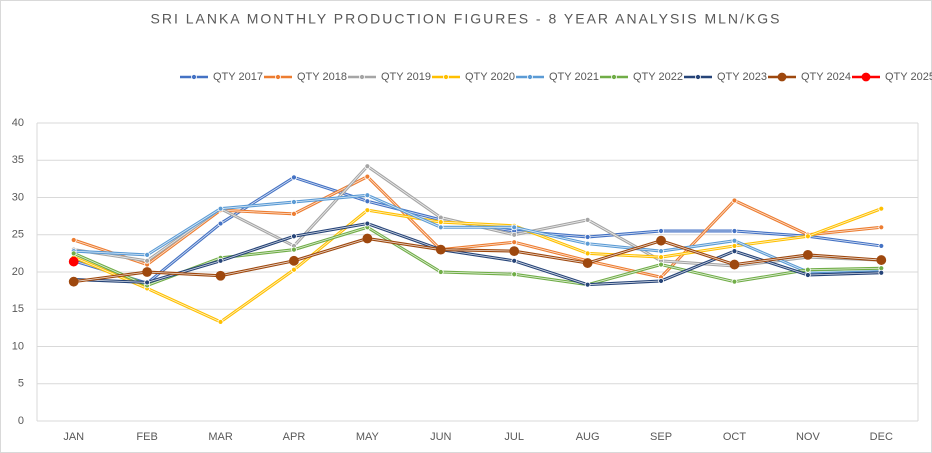  What do you see at coordinates (294, 437) in the screenshot?
I see `x-tick-label: APR` at bounding box center [294, 437].